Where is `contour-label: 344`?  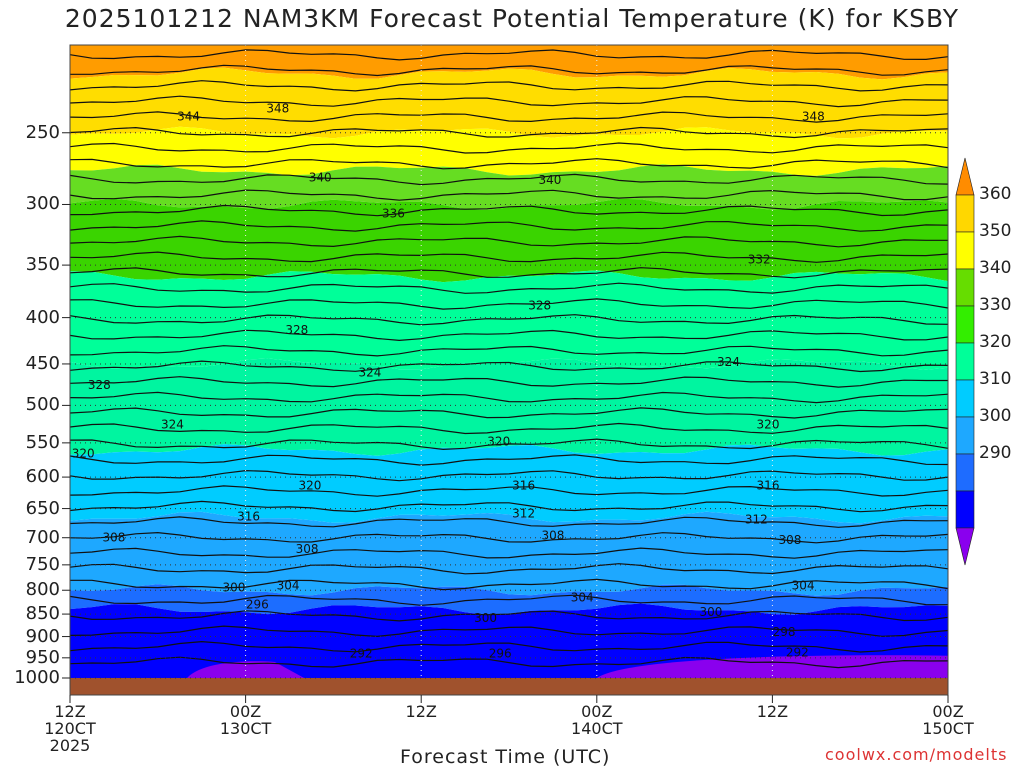
contour-label: 344 is located at coordinates (188, 117).